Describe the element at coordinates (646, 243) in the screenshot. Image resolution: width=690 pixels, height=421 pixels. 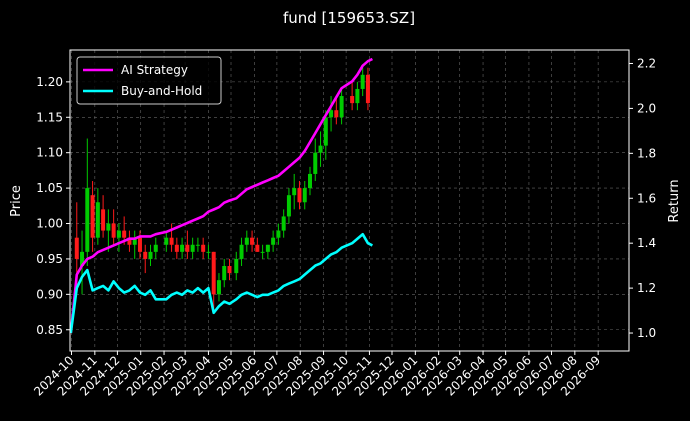
I see `y-tick-label-right: 1.4` at that location.